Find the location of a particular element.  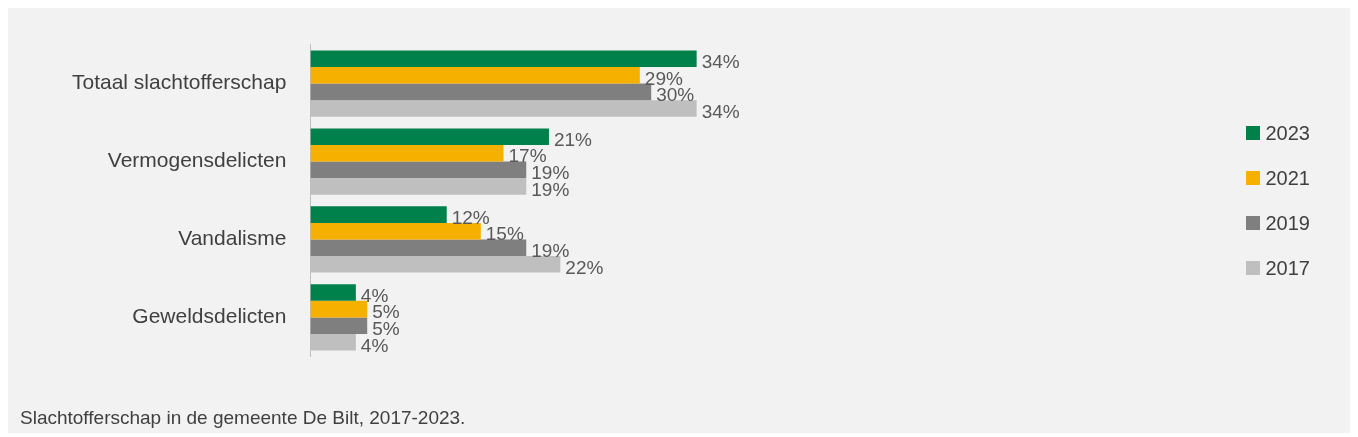

legend-label: 2021 is located at coordinates (1287, 178).